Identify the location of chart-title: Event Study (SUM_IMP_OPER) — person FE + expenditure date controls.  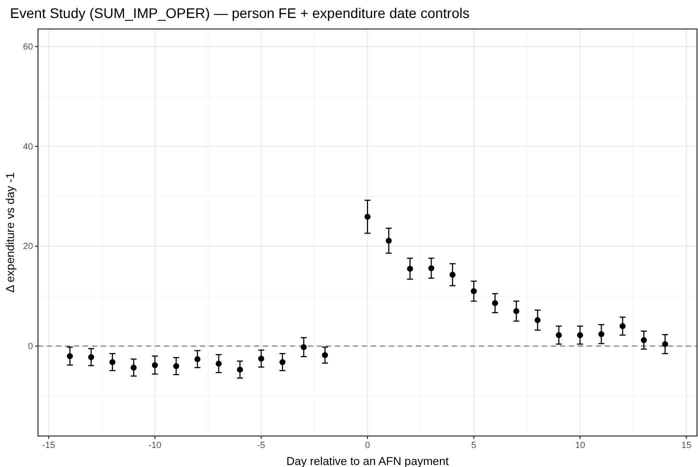
(240, 13).